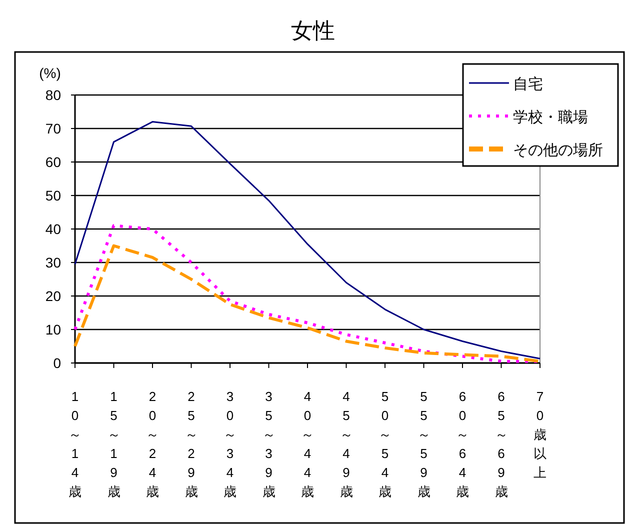 The width and height of the screenshot is (627, 525). What do you see at coordinates (50, 73) in the screenshot?
I see `y-axis-title: (%)` at bounding box center [50, 73].